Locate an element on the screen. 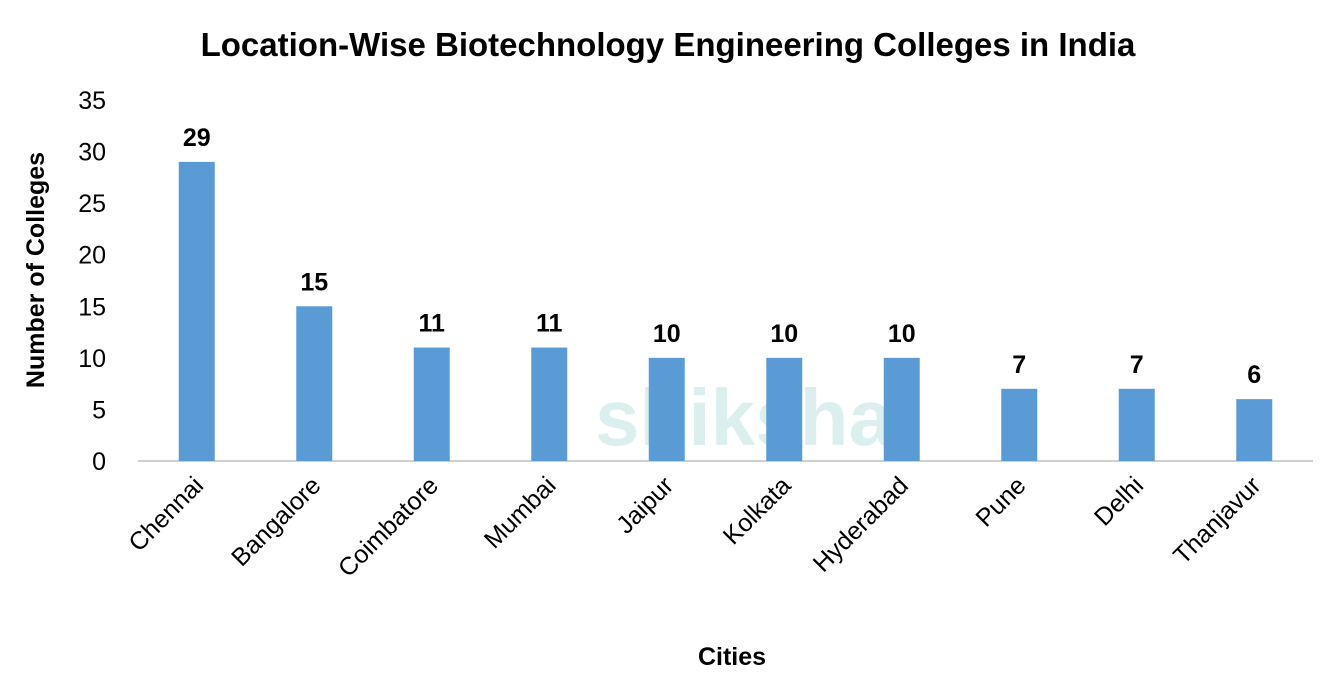 The width and height of the screenshot is (1336, 697). data-label: 15 is located at coordinates (314, 282).